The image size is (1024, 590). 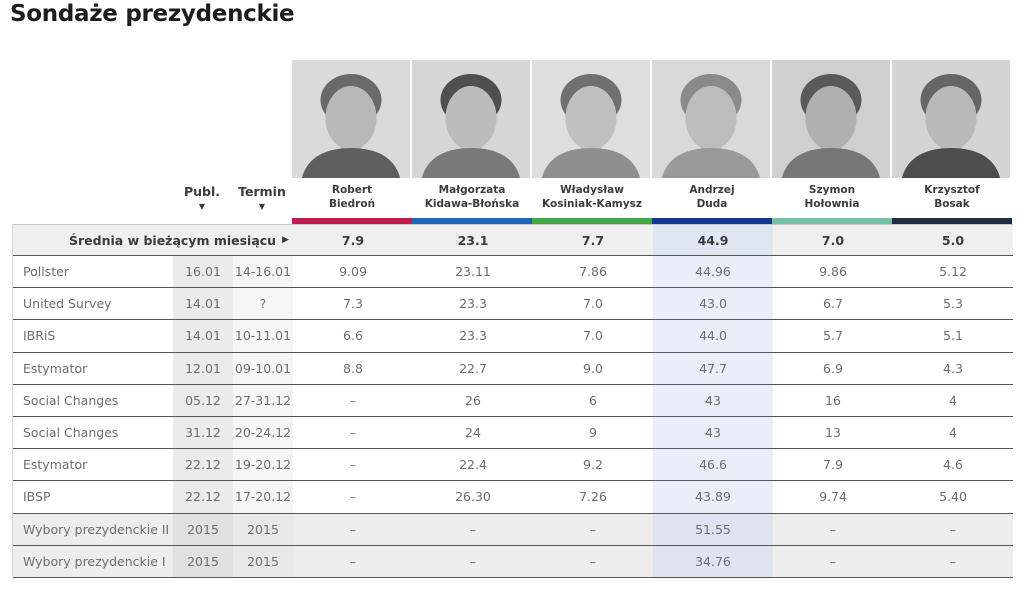 I want to click on candidate-column: Małgorzata Kidawa-Błońska, so click(x=472, y=142).